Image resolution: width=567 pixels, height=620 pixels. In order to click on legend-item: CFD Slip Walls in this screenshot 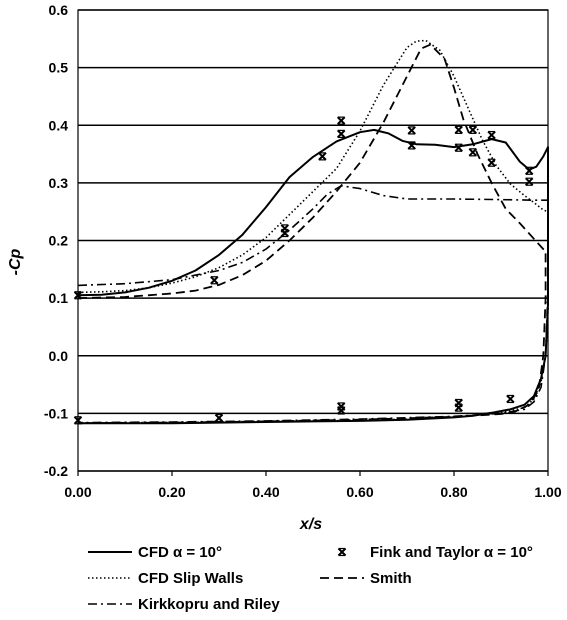, I will do `click(165, 578)`.